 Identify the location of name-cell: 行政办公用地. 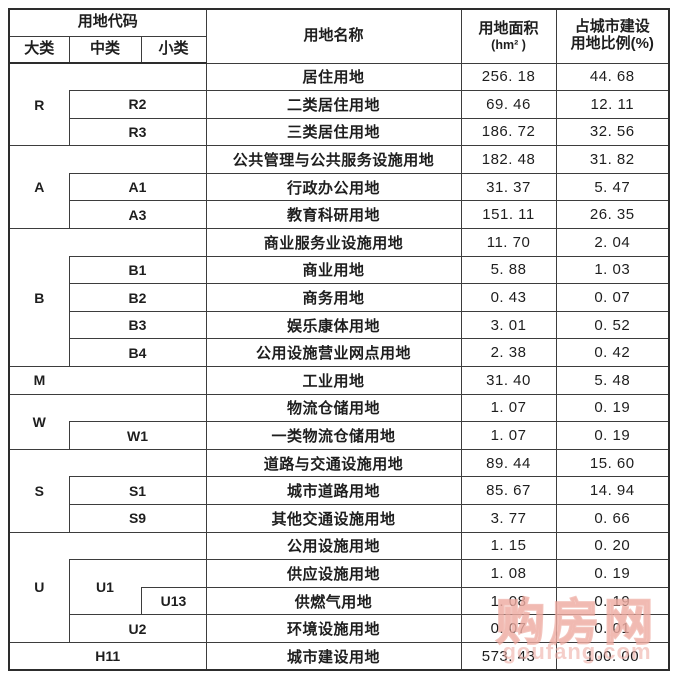
(333, 187).